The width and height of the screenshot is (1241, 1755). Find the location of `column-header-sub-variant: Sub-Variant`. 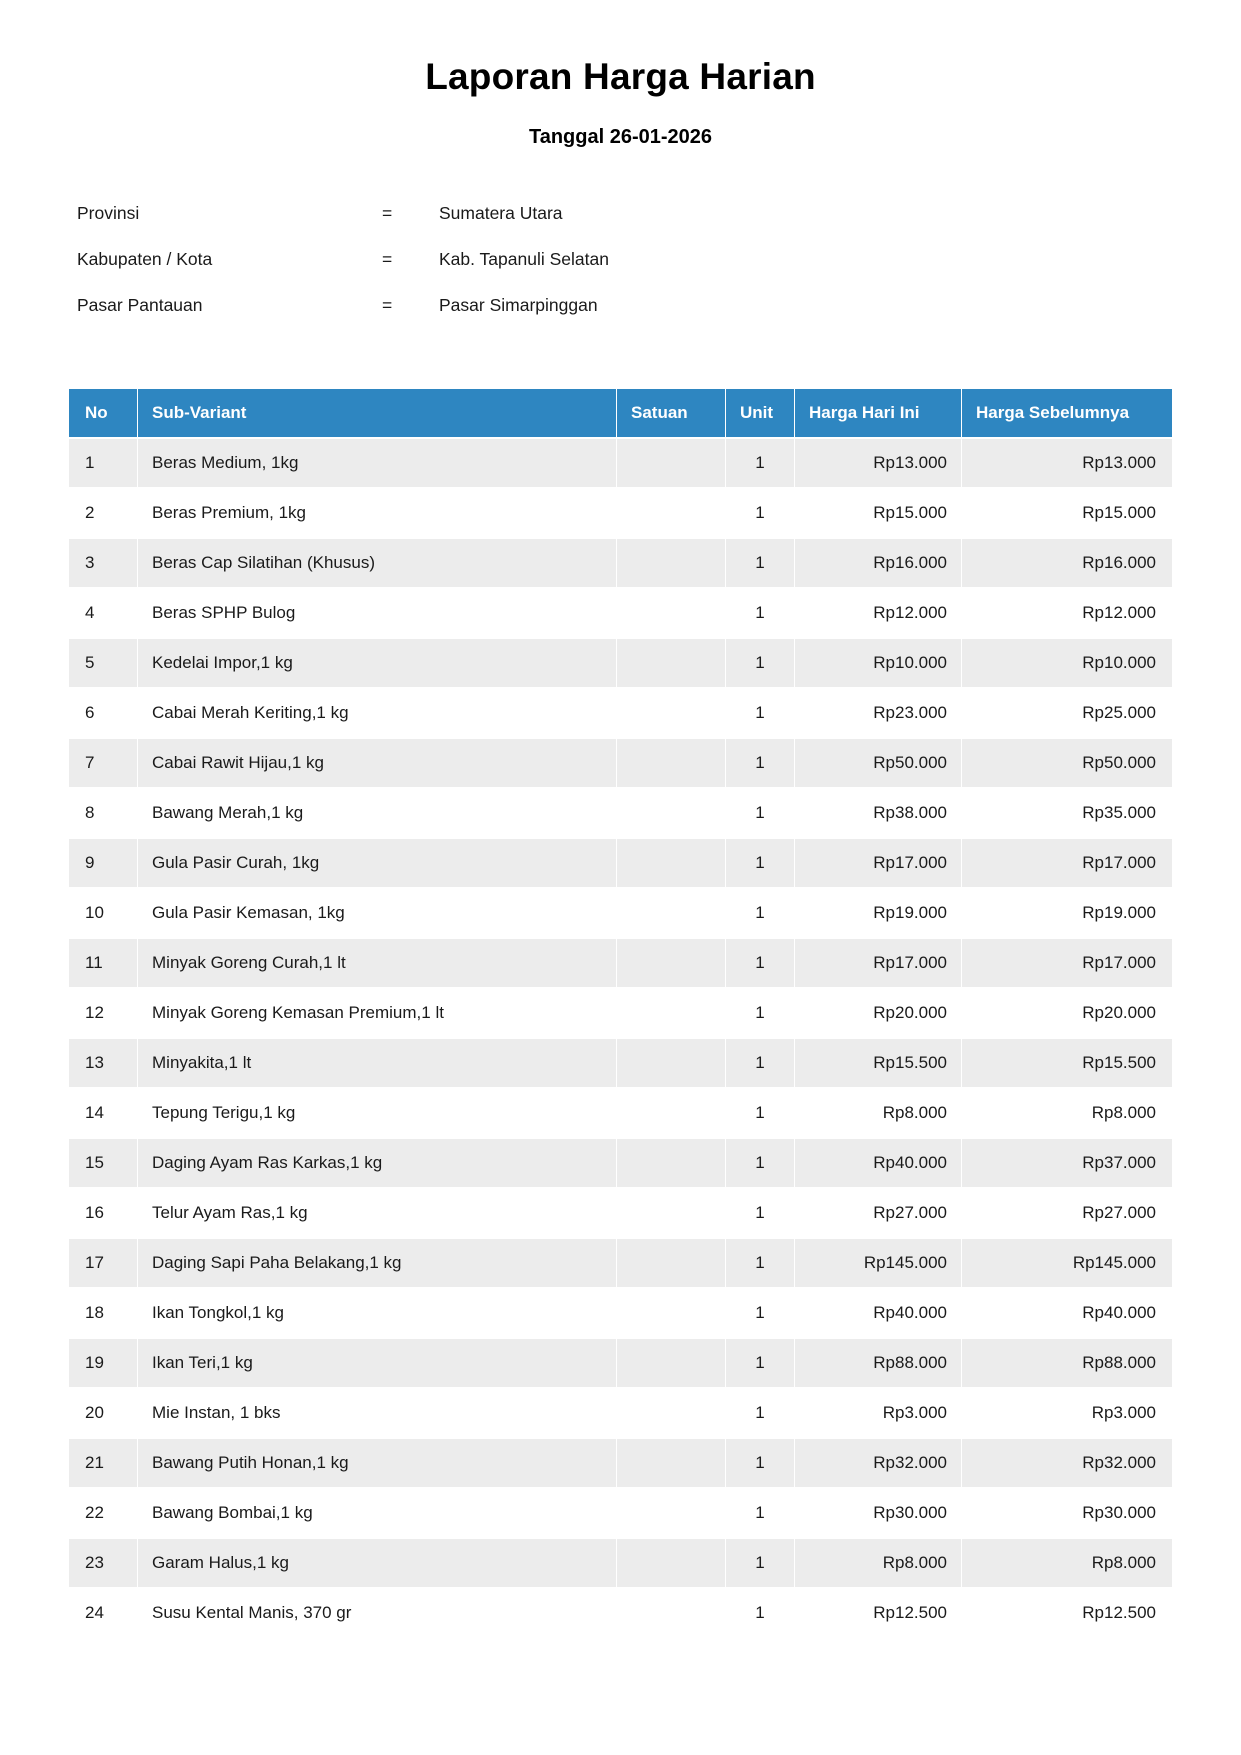

column-header-sub-variant: Sub-Variant is located at coordinates (377, 413).